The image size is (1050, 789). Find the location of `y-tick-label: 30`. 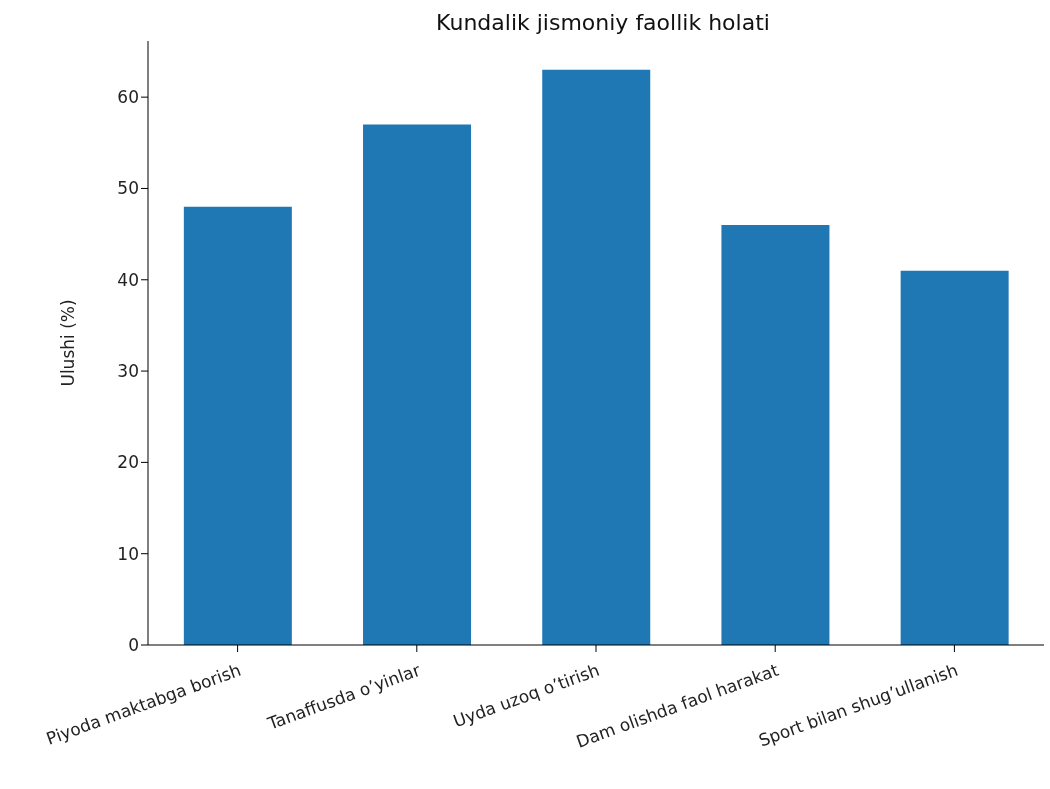

y-tick-label: 30 is located at coordinates (128, 371).